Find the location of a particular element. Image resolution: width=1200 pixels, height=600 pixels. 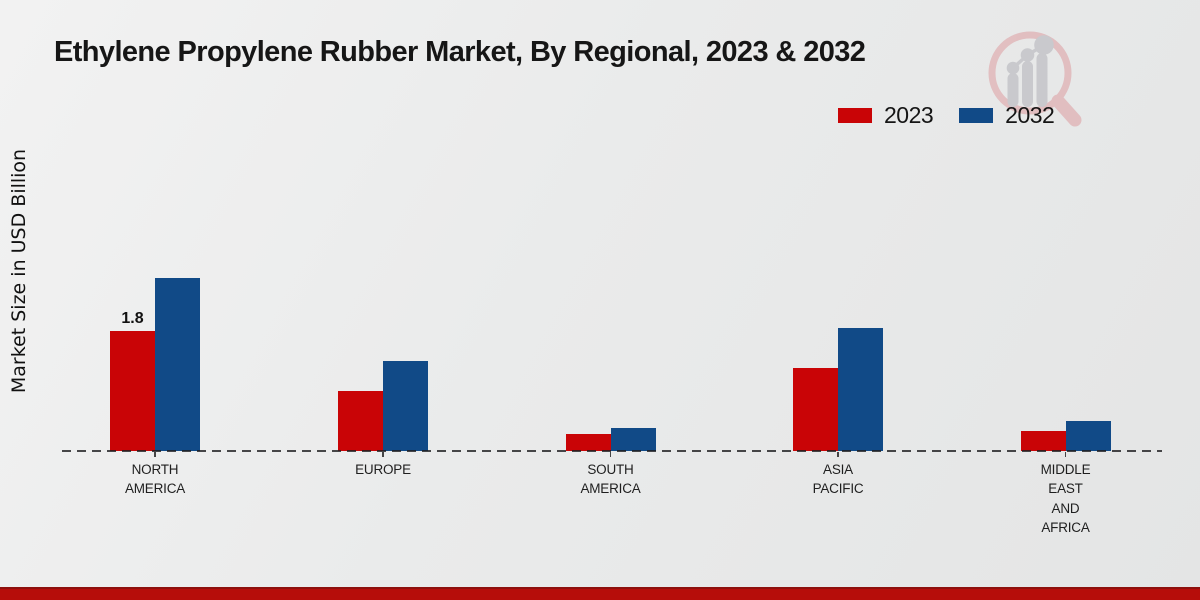

magnifier-ring is located at coordinates (1030, 73).